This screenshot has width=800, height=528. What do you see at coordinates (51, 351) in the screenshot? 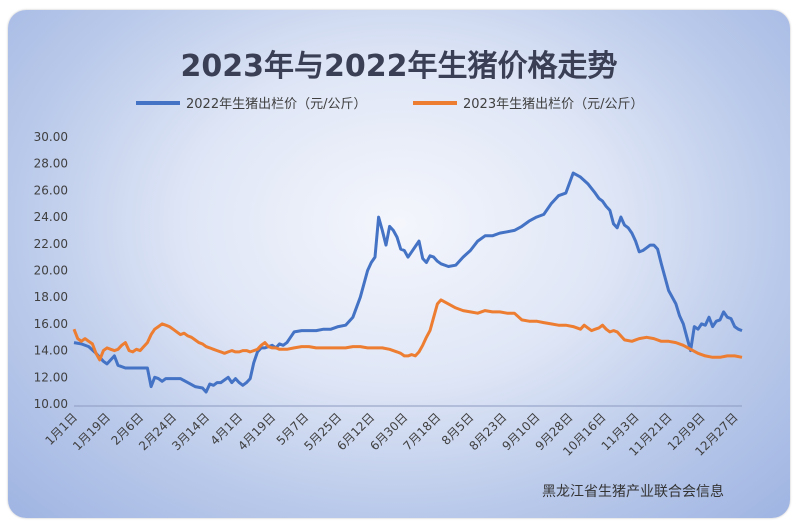
I see `y-tick-label: 14.00` at bounding box center [51, 351].